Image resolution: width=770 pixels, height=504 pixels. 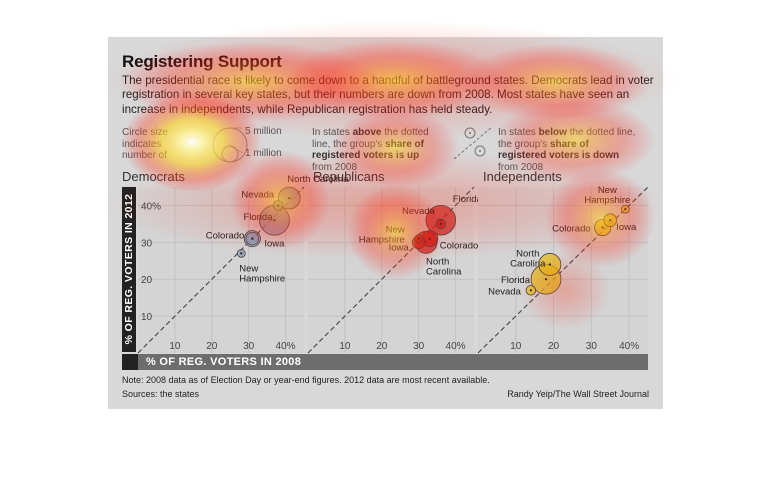 I want to click on panel-democrats-xtick-label: 10, so click(x=175, y=346).